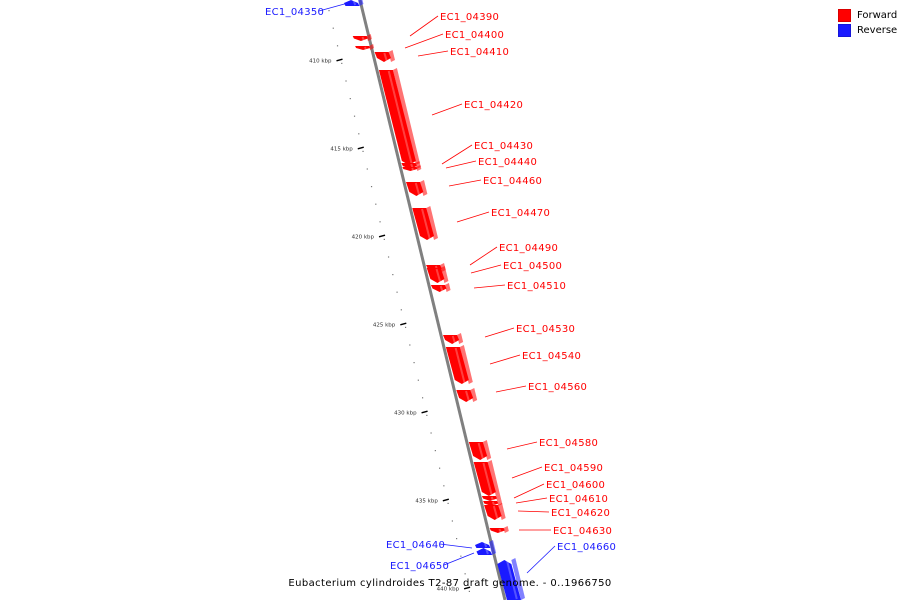 This screenshot has height=600, width=900. What do you see at coordinates (419, 566) in the screenshot?
I see `gene-label-ec1-04650: EC1_04650` at bounding box center [419, 566].